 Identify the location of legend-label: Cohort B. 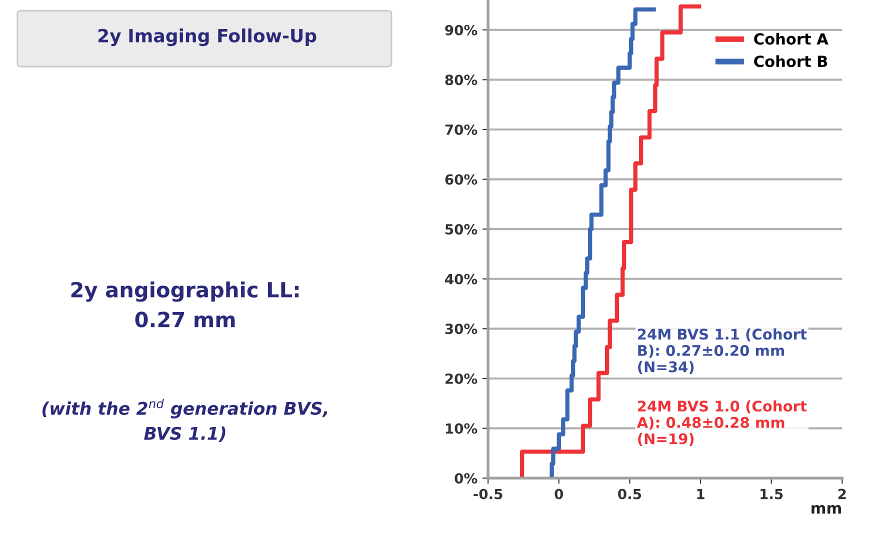
(791, 61).